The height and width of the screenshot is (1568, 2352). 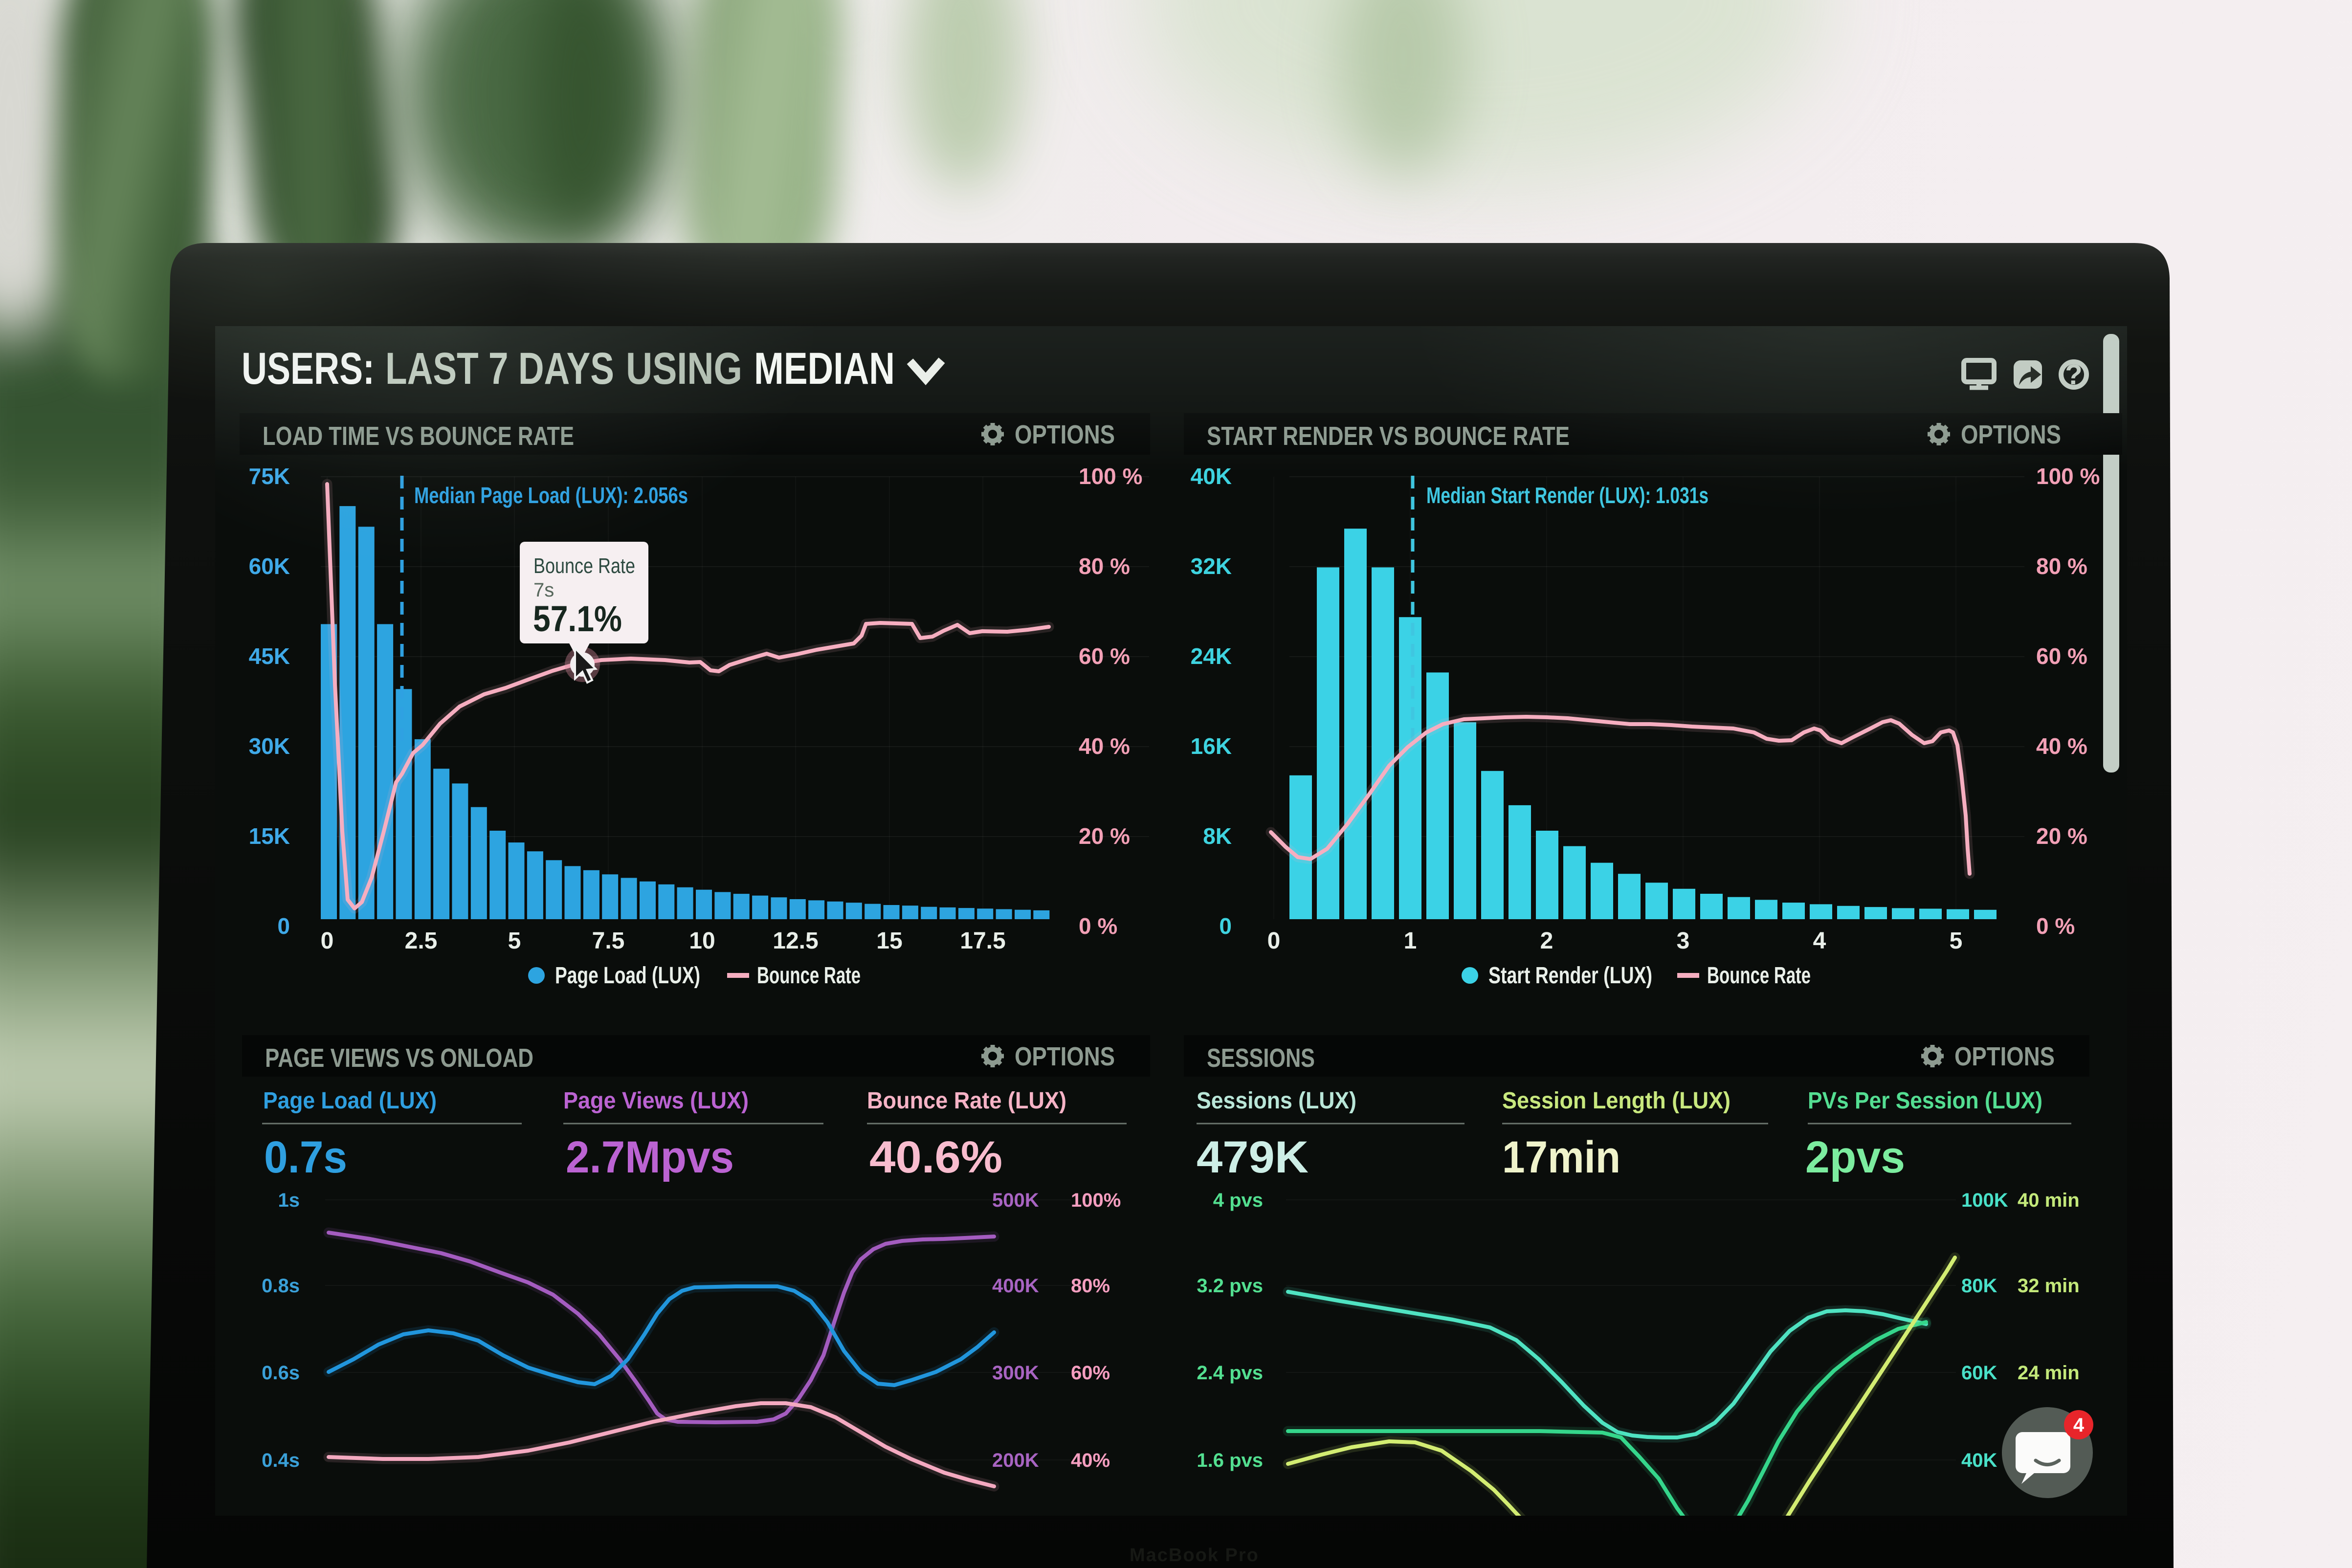 I want to click on svg-text: 500K, so click(x=1015, y=1200).